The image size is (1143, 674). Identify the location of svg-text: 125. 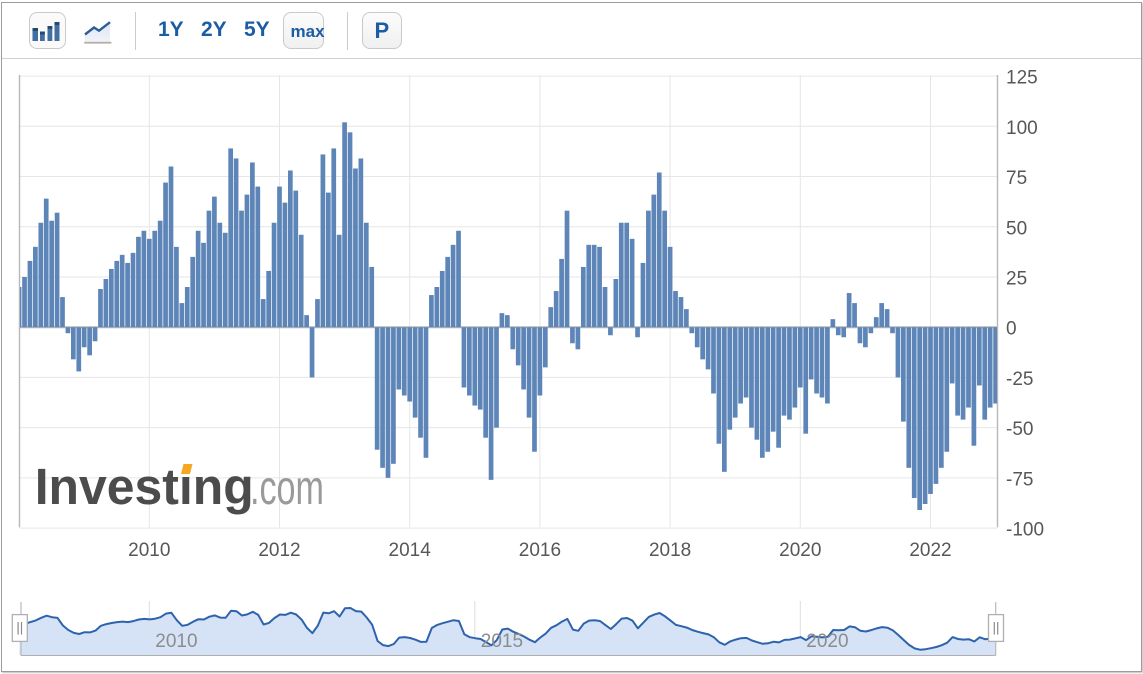
(1022, 78).